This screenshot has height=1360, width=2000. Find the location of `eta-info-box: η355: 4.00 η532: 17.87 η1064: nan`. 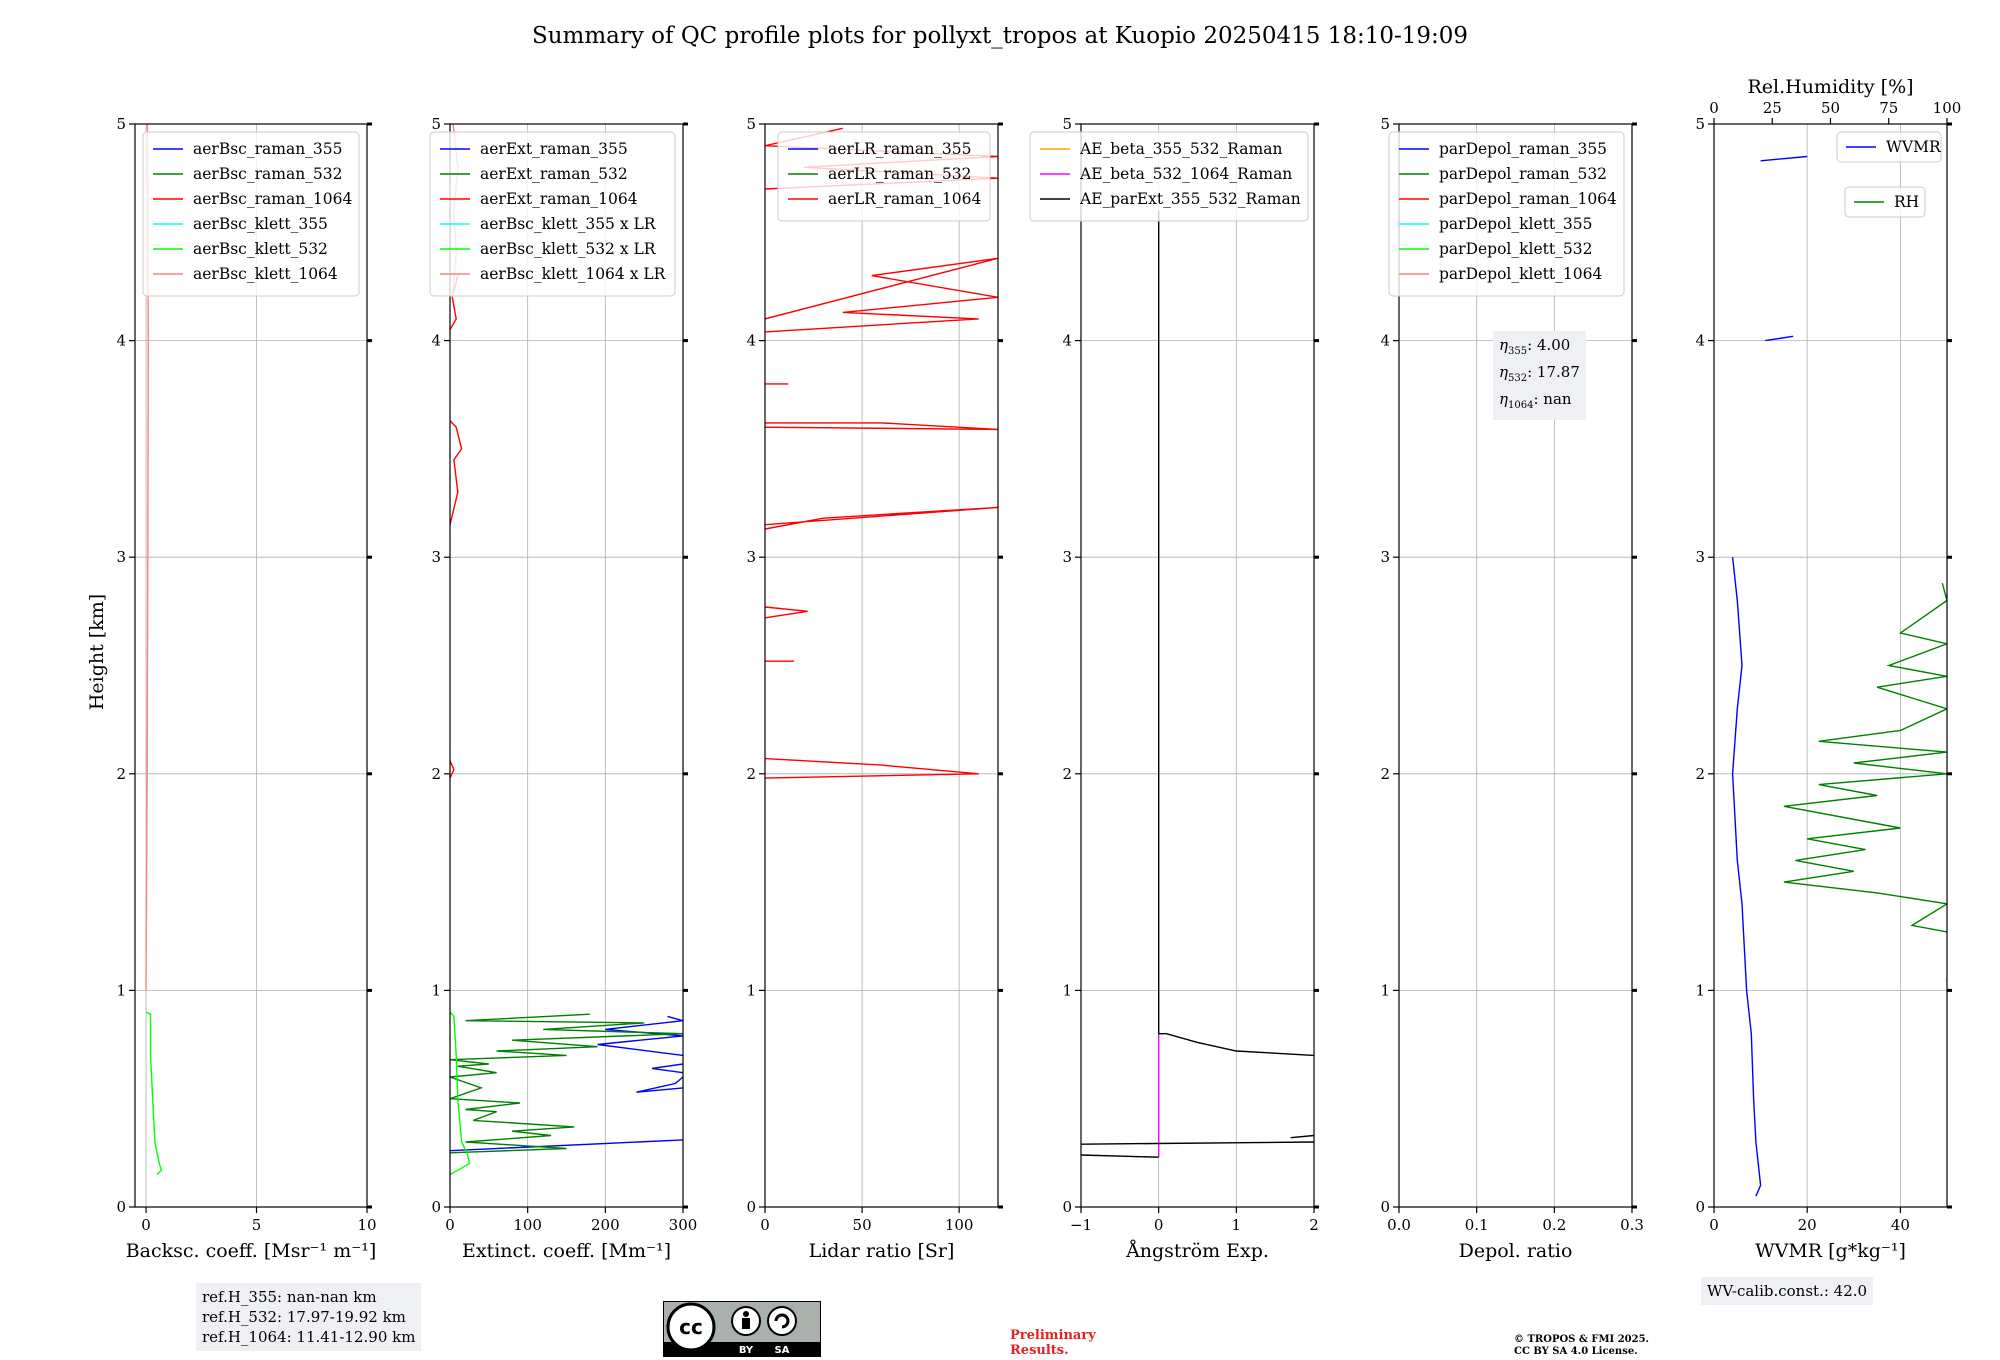

eta-info-box: η355: 4.00 η532: 17.87 η1064: nan is located at coordinates (1539, 375).